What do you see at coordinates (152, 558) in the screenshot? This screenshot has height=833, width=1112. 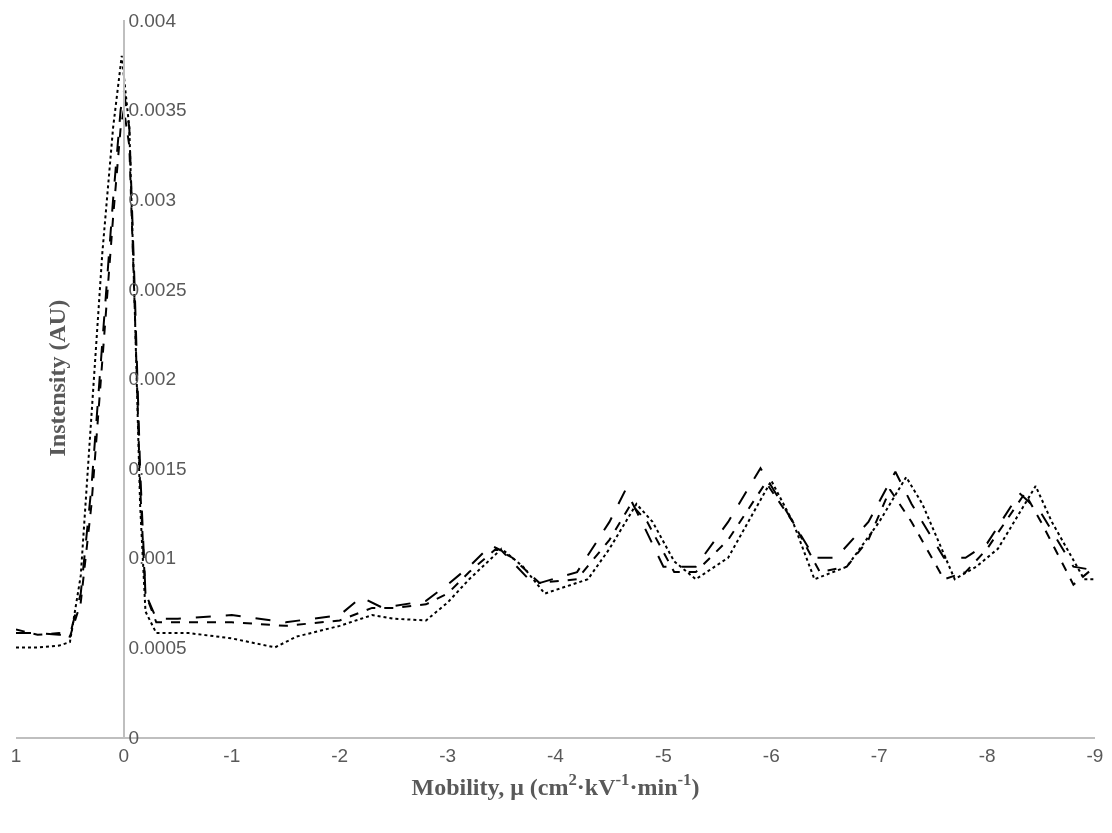 I see `y-tick-label: 0.001` at bounding box center [152, 558].